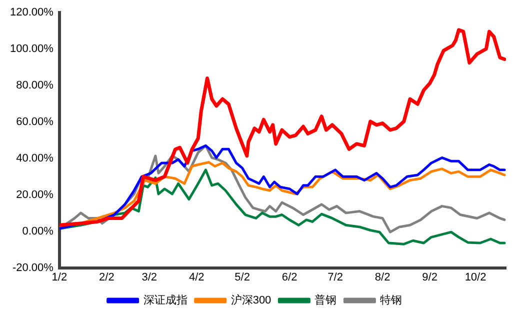 The width and height of the screenshot is (520, 320). I want to click on legend-label: 深证成指, so click(165, 300).